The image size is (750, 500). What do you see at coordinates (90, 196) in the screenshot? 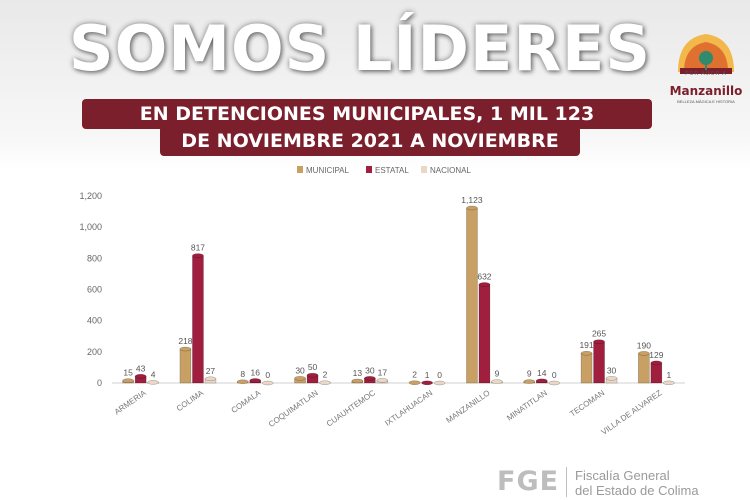
I see `y-tick-label: 1,200` at bounding box center [90, 196].